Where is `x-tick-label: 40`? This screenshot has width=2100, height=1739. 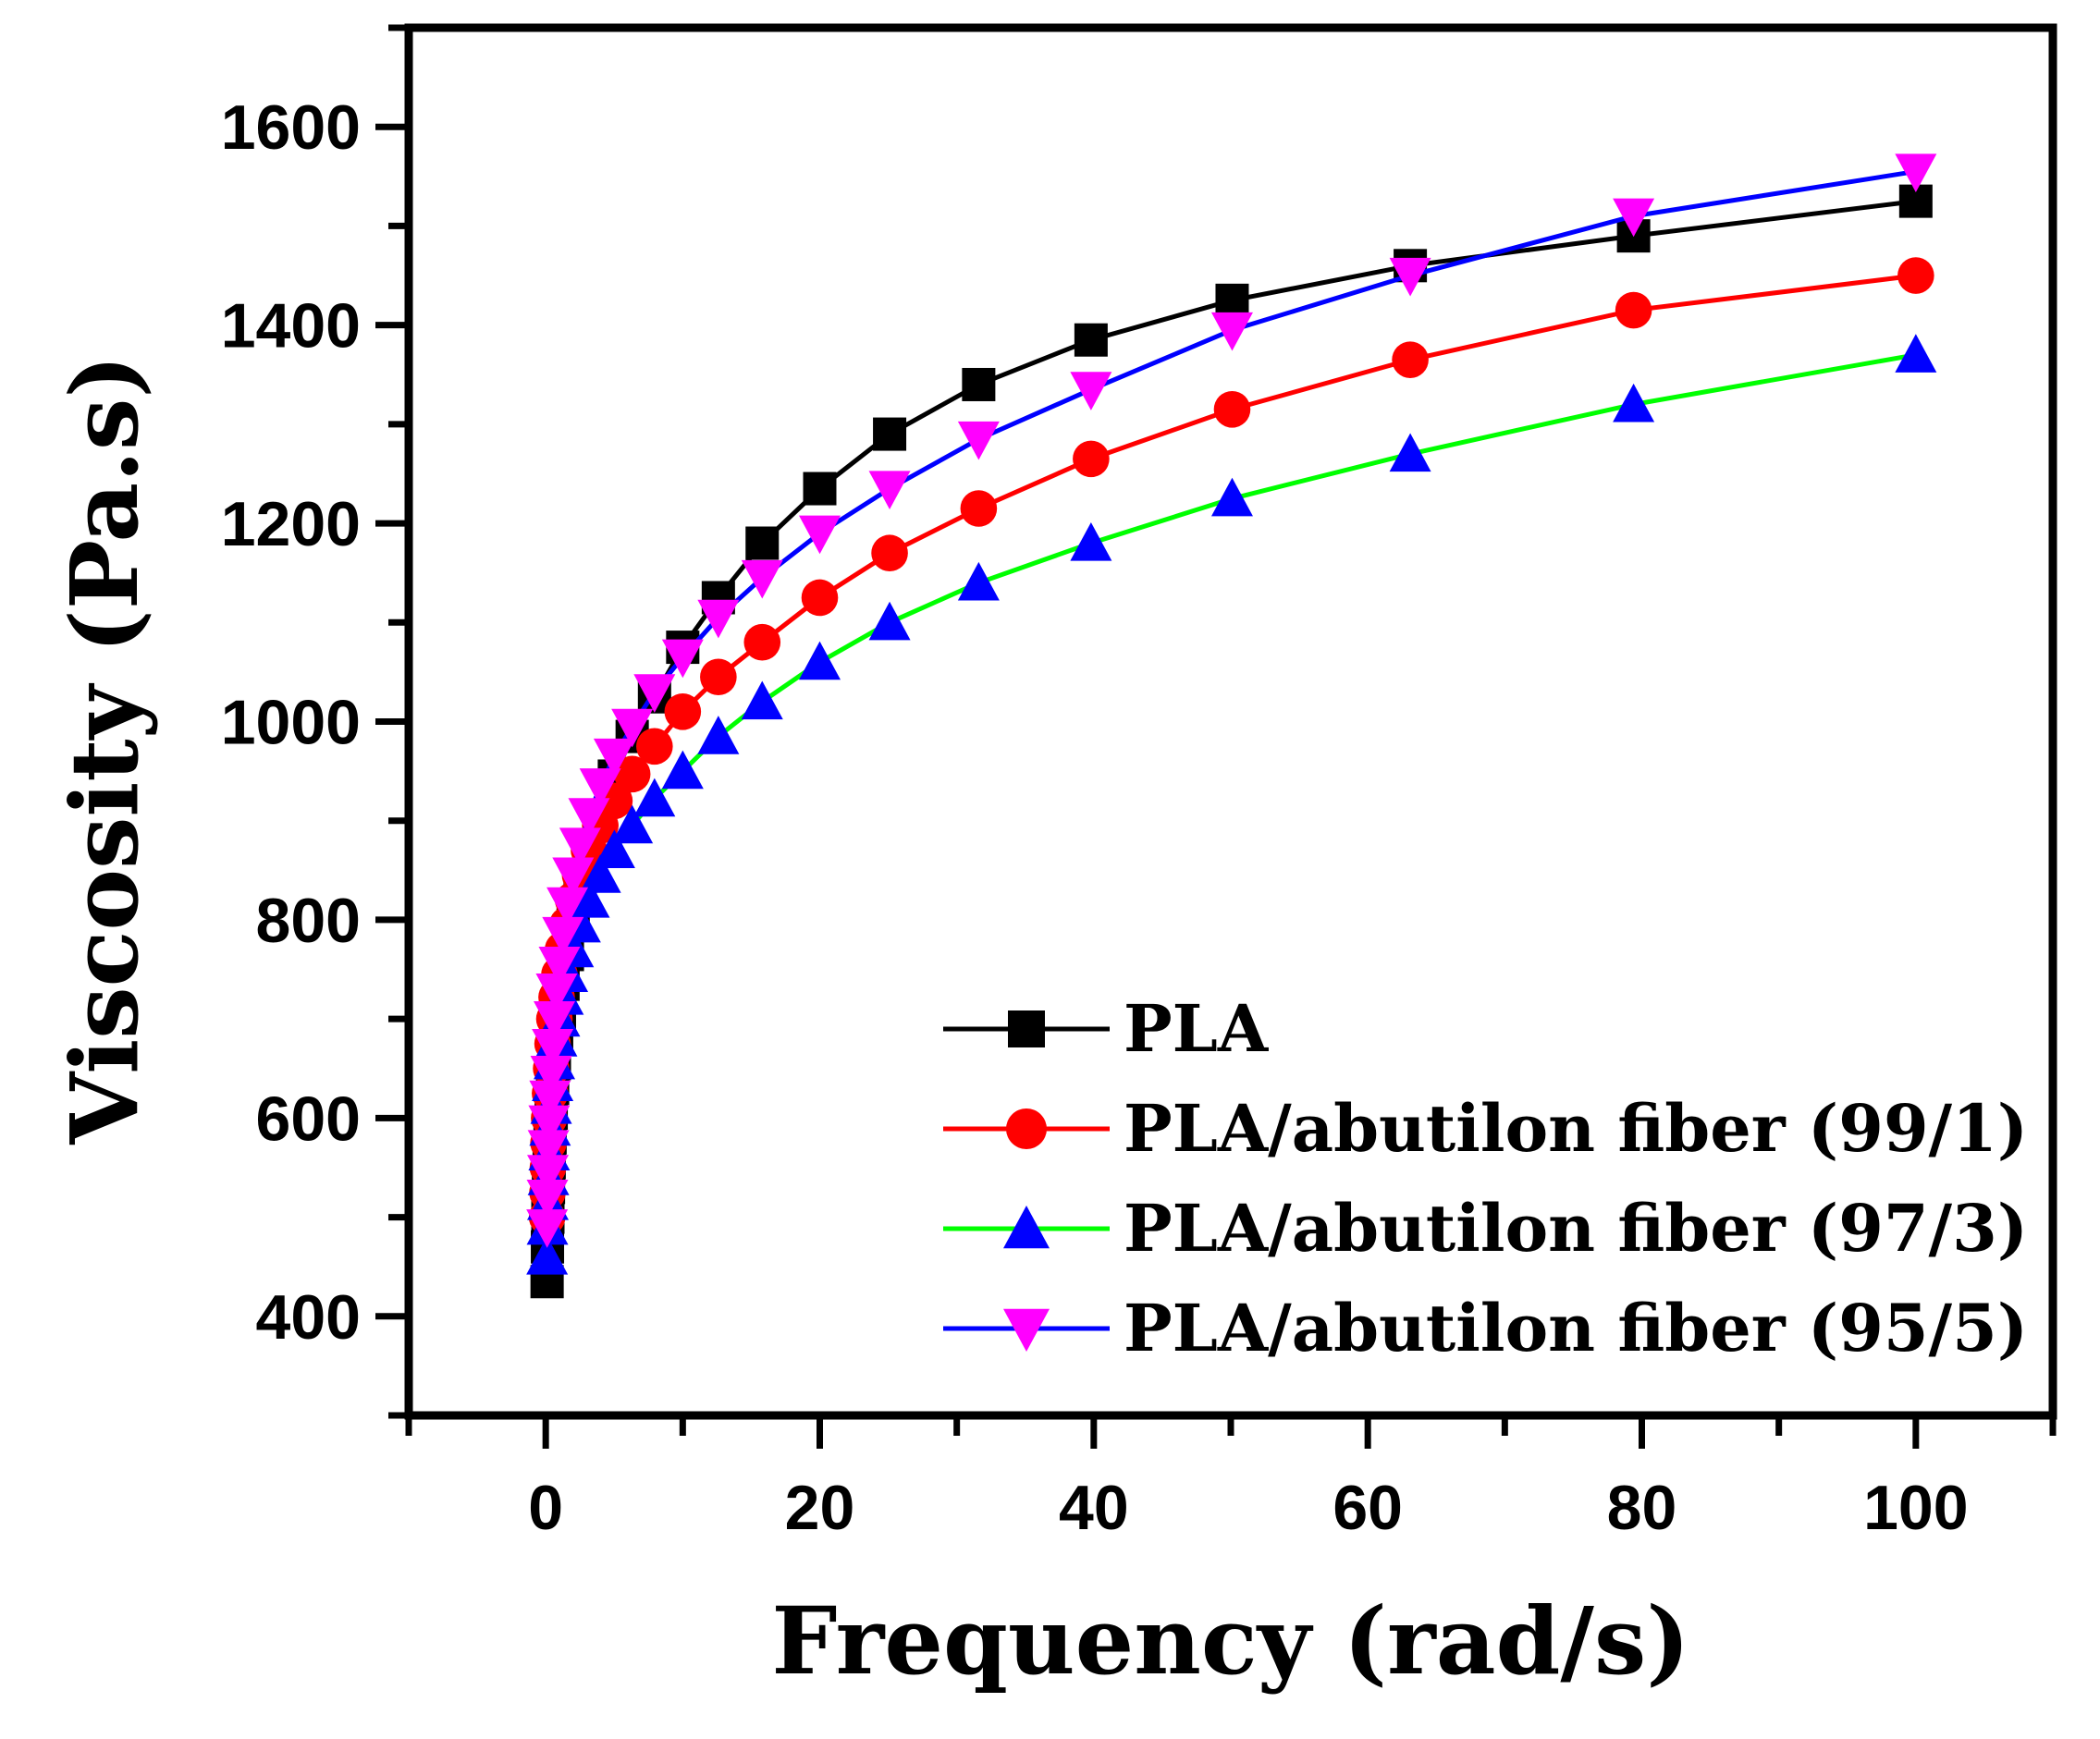
x-tick-label: 40 is located at coordinates (1094, 1508).